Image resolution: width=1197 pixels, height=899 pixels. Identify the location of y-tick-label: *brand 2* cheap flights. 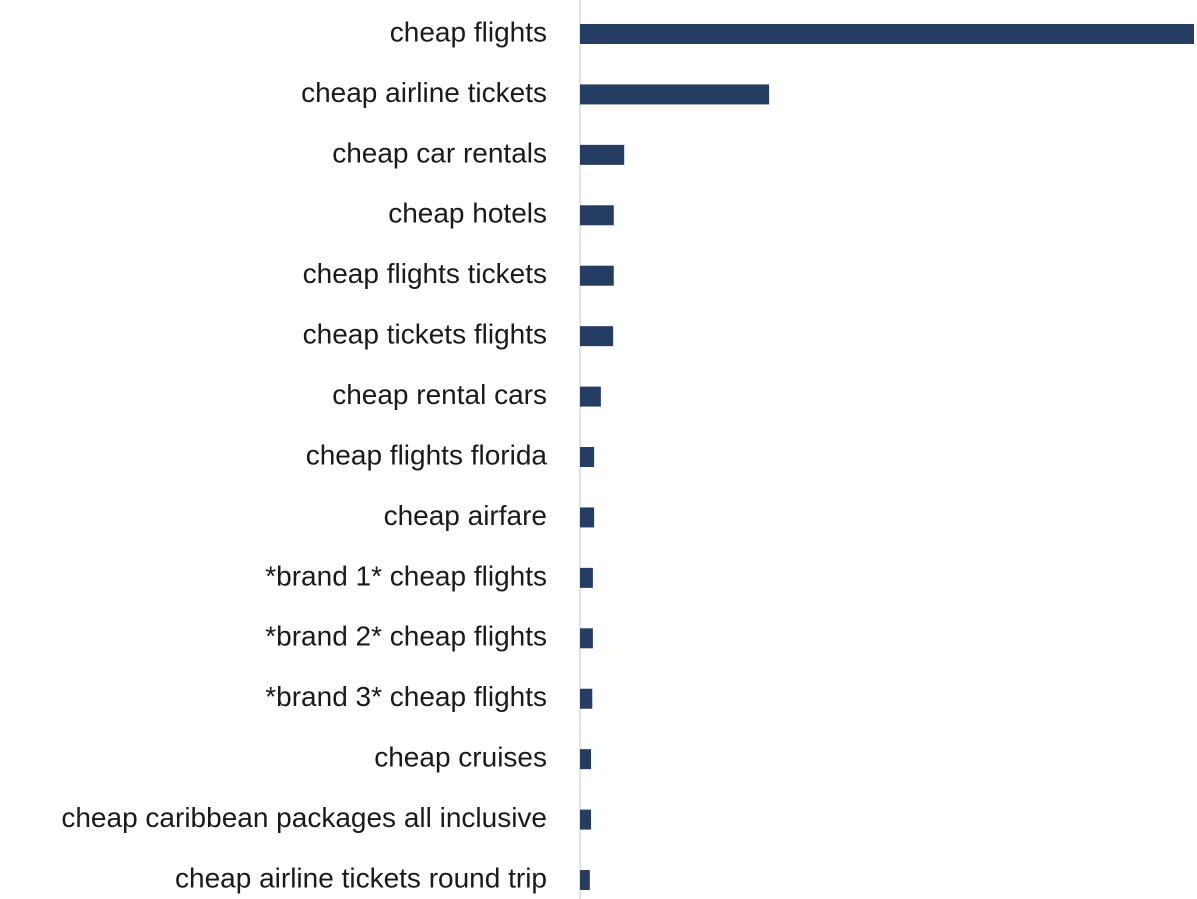
(406, 636).